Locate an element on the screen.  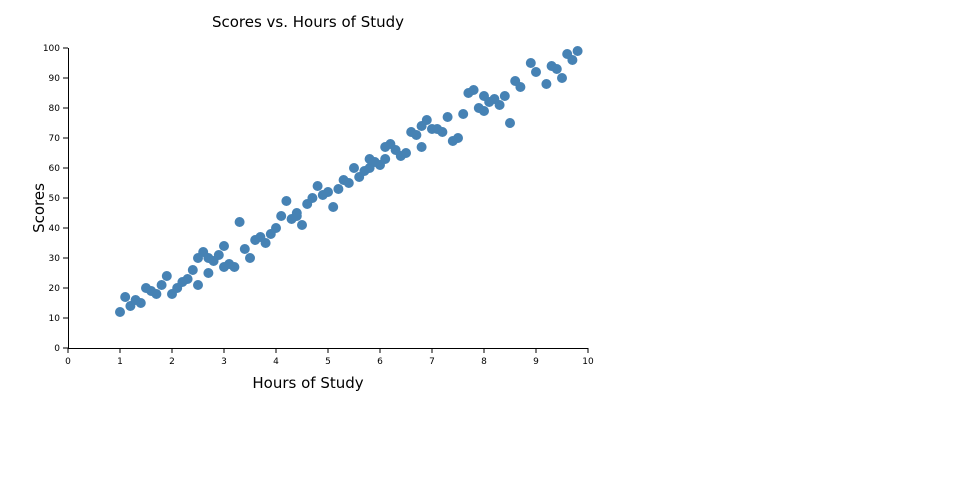
y-tick-label: 100 is located at coordinates (51, 49).